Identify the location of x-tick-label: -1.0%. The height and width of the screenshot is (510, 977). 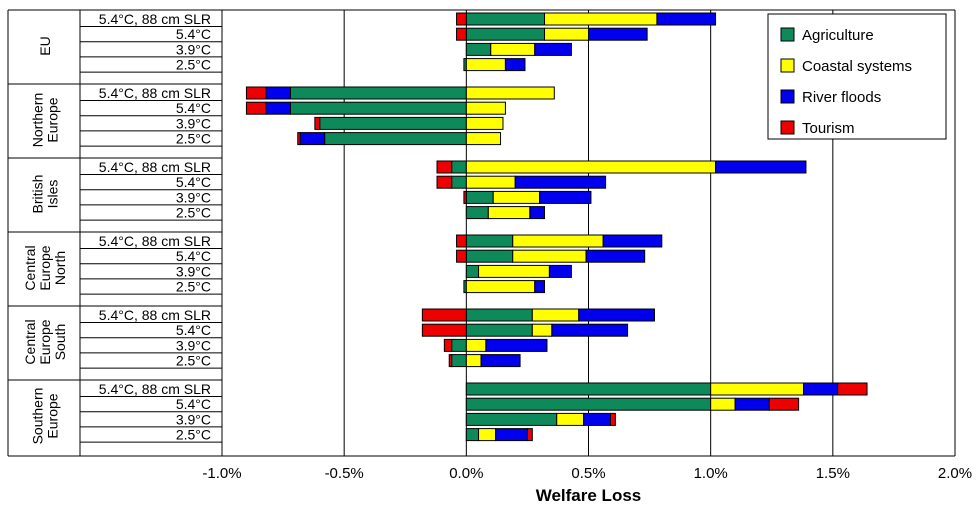
(221, 473).